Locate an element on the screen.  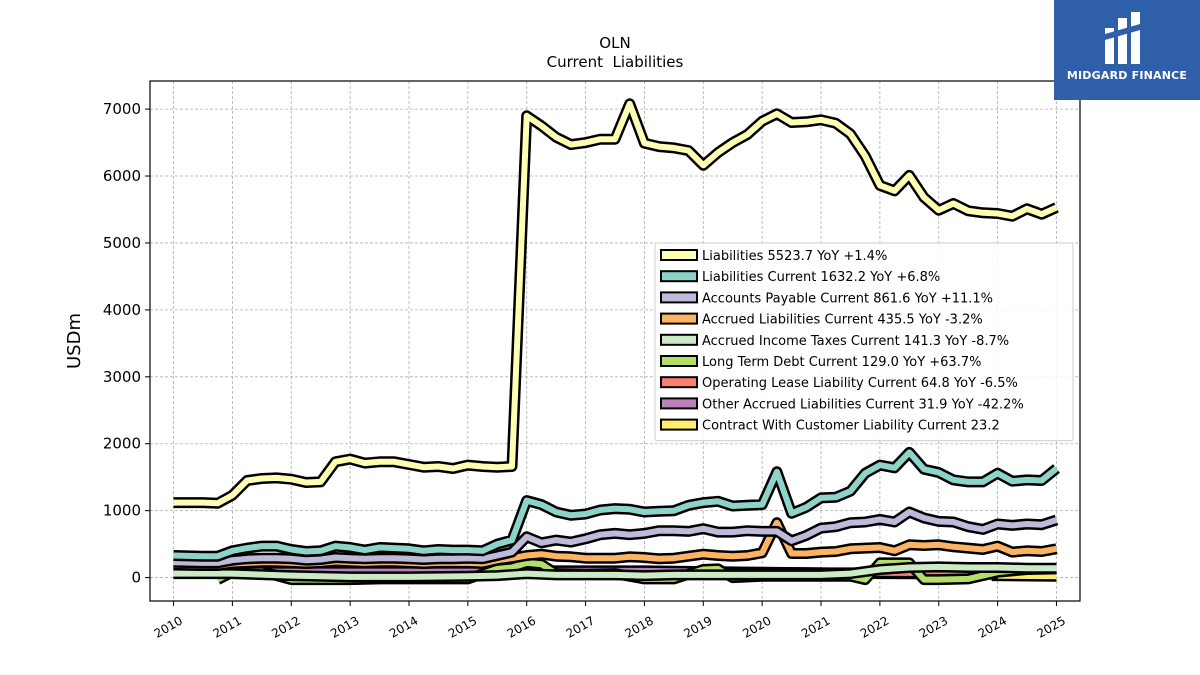
x-tick-label: 2015 is located at coordinates (462, 626).